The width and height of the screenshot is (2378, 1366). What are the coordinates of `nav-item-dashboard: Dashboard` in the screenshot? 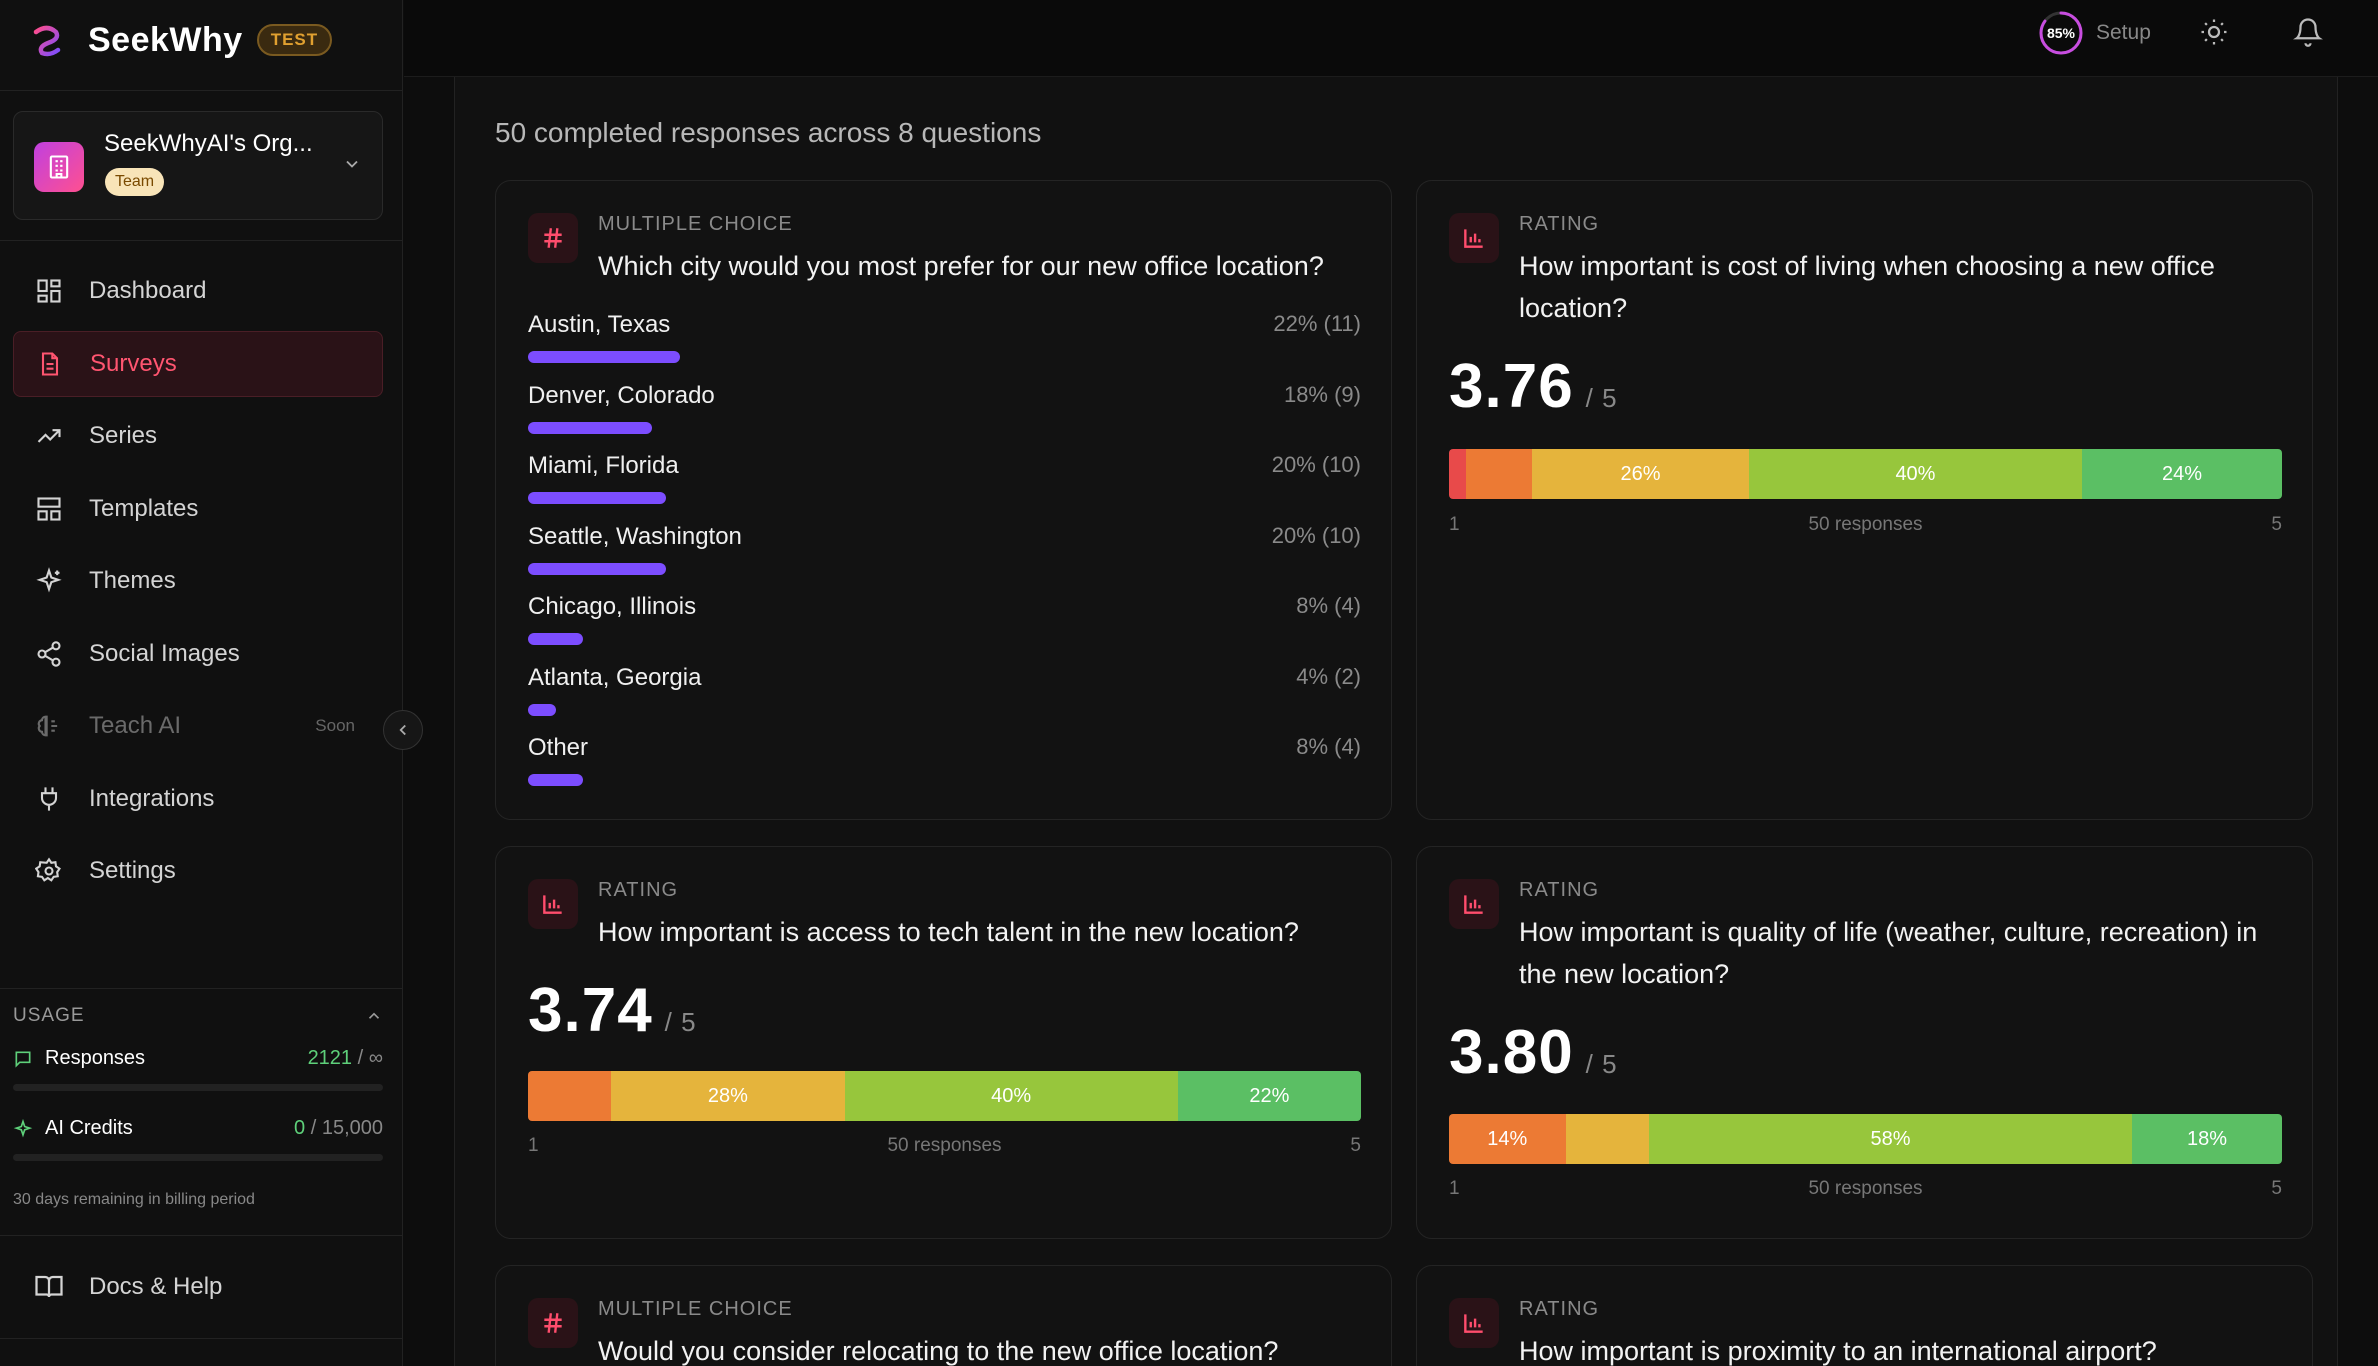 It's located at (198, 291).